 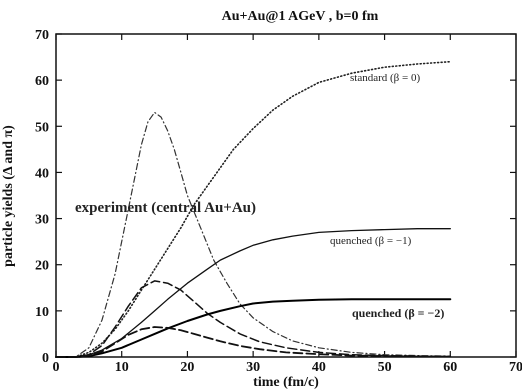 What do you see at coordinates (42, 312) in the screenshot?
I see `y-tick-label: 10` at bounding box center [42, 312].